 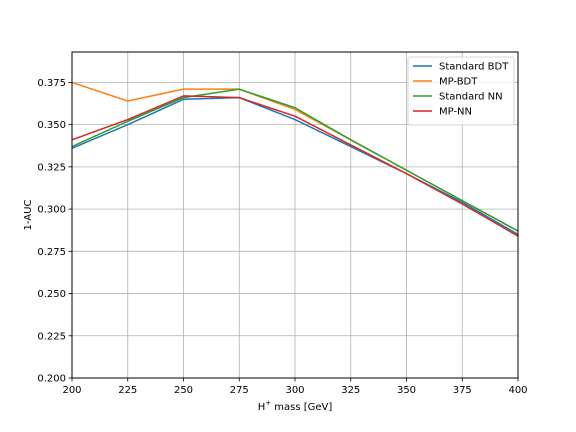 I want to click on y-tick-label: 0.200, so click(x=51, y=379).